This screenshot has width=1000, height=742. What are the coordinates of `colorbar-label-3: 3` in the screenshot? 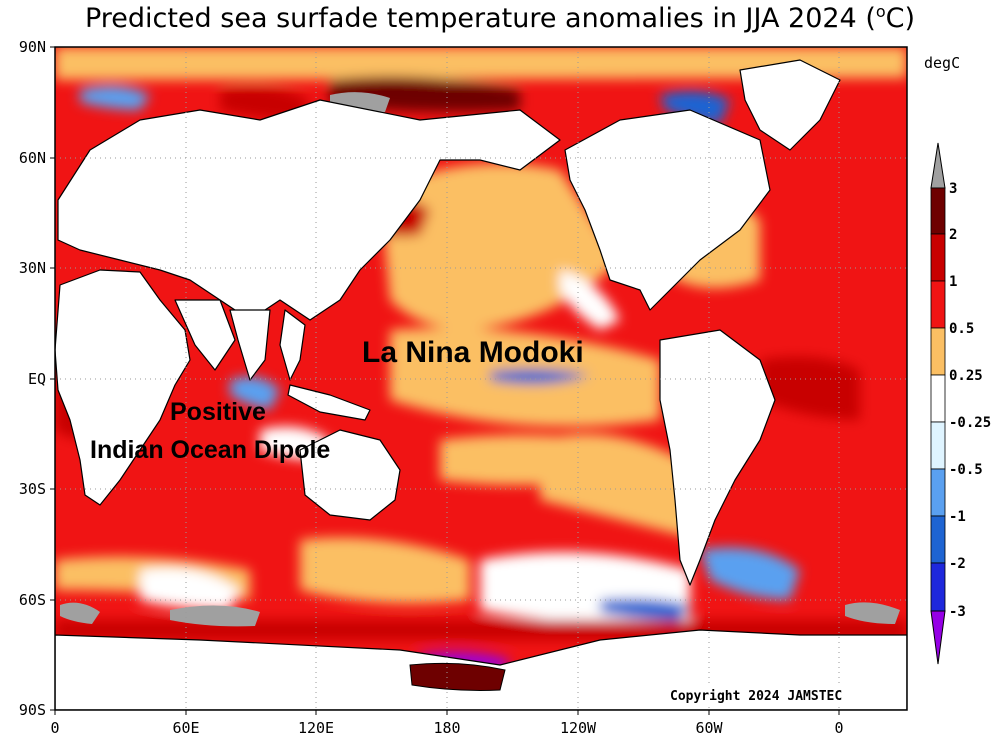 It's located at (953, 189).